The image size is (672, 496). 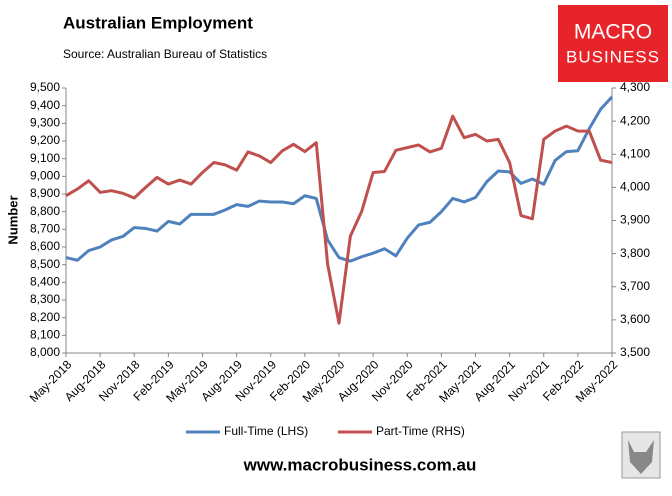 What do you see at coordinates (45, 105) in the screenshot?
I see `y-tick-label: 9,400` at bounding box center [45, 105].